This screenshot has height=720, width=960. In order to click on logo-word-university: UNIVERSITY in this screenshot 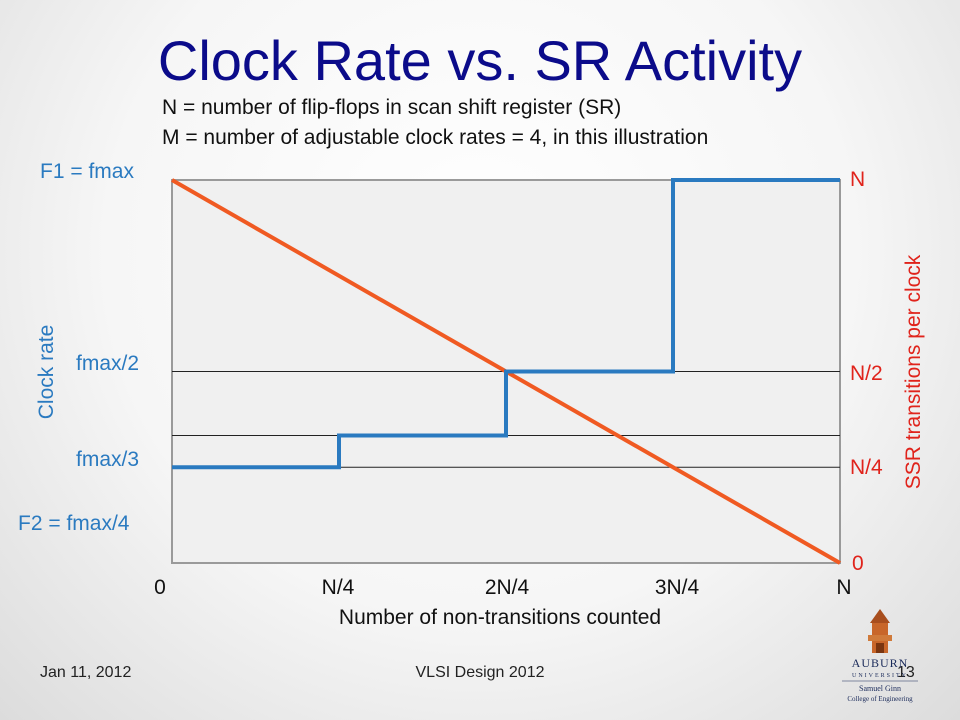, I will do `click(880, 676)`.